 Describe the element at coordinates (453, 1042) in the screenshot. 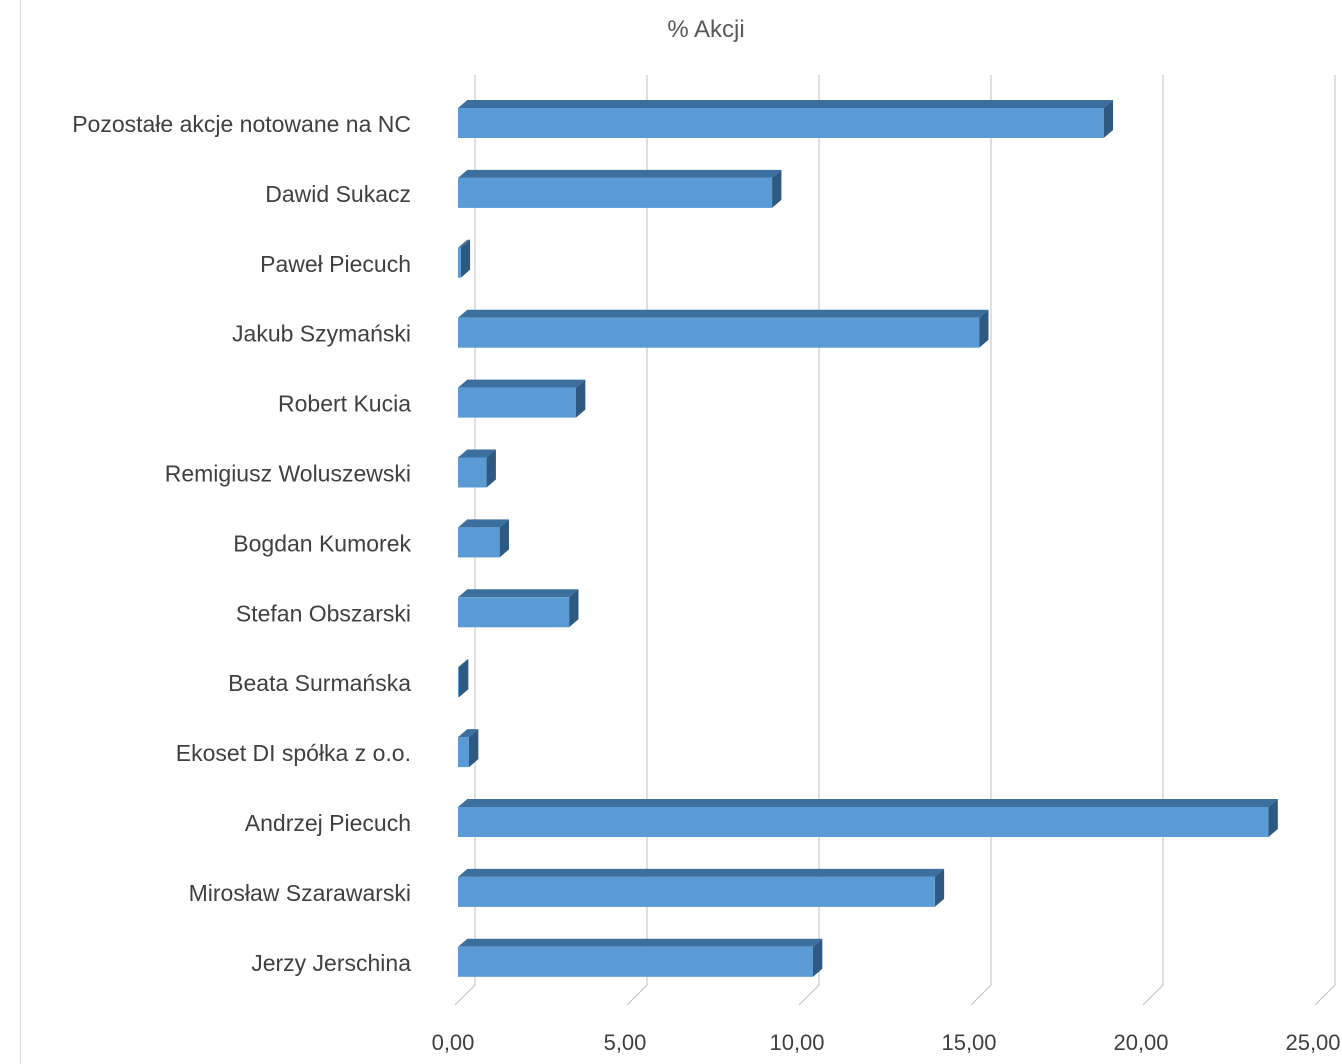

I see `x-tick-label: 0,00` at that location.